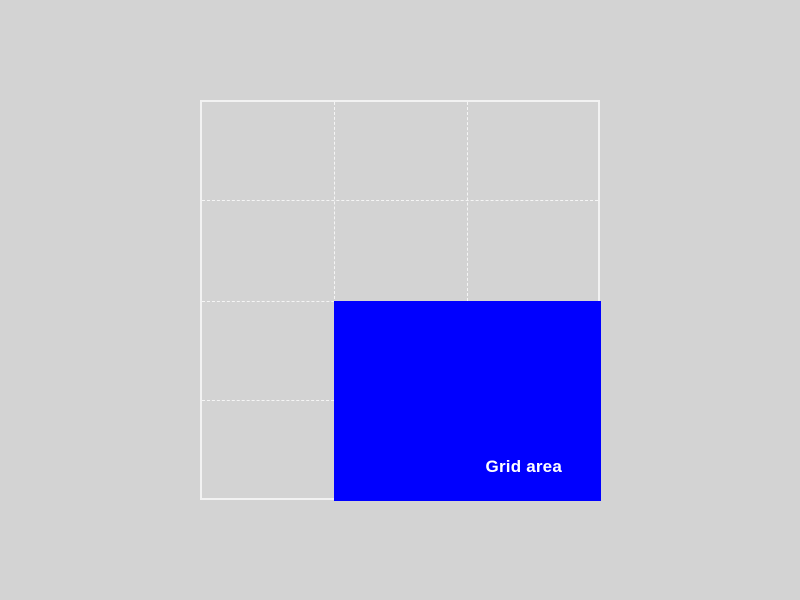  What do you see at coordinates (467, 401) in the screenshot?
I see `grid-area: Grid area` at bounding box center [467, 401].